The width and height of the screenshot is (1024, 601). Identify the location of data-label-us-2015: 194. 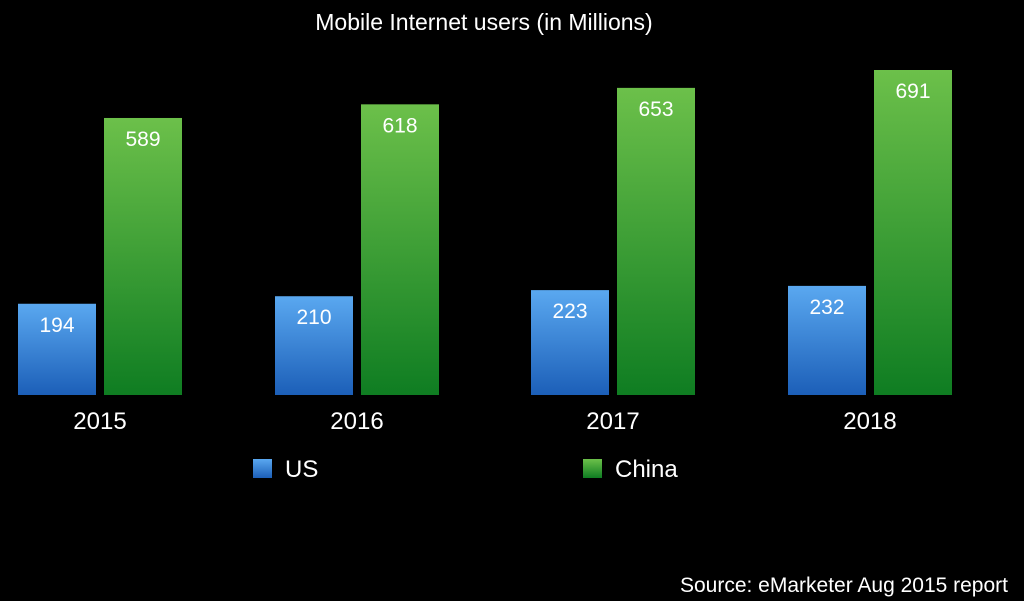
(56, 325).